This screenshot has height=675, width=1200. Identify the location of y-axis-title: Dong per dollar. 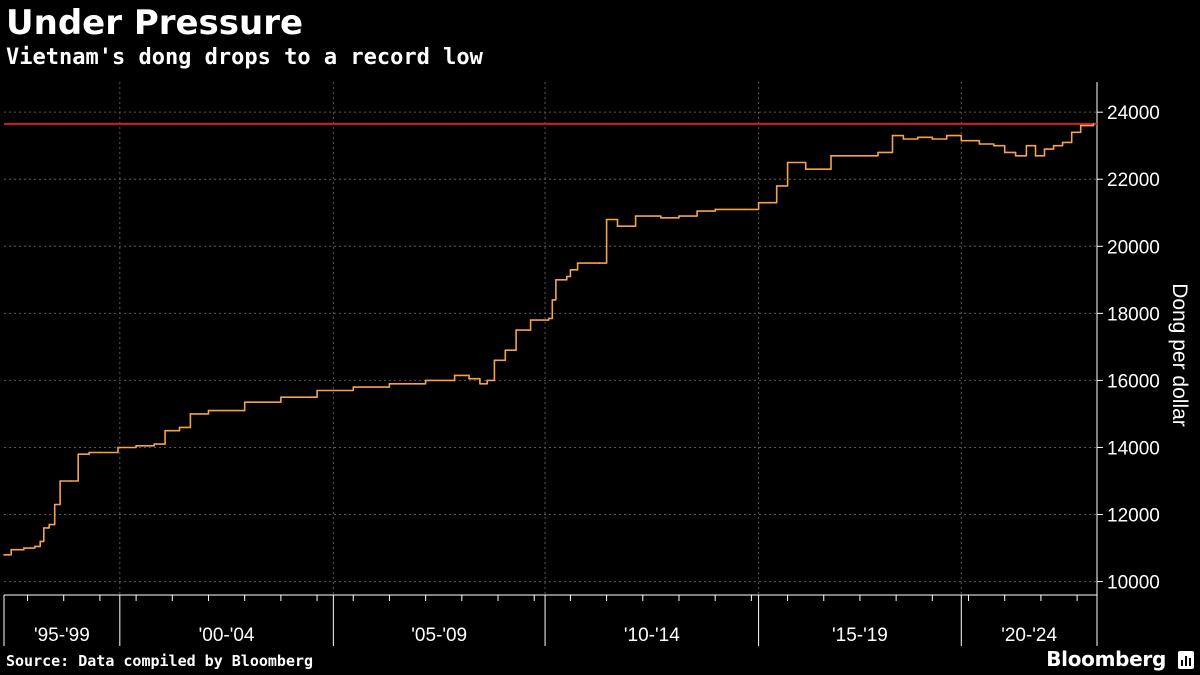
(1179, 355).